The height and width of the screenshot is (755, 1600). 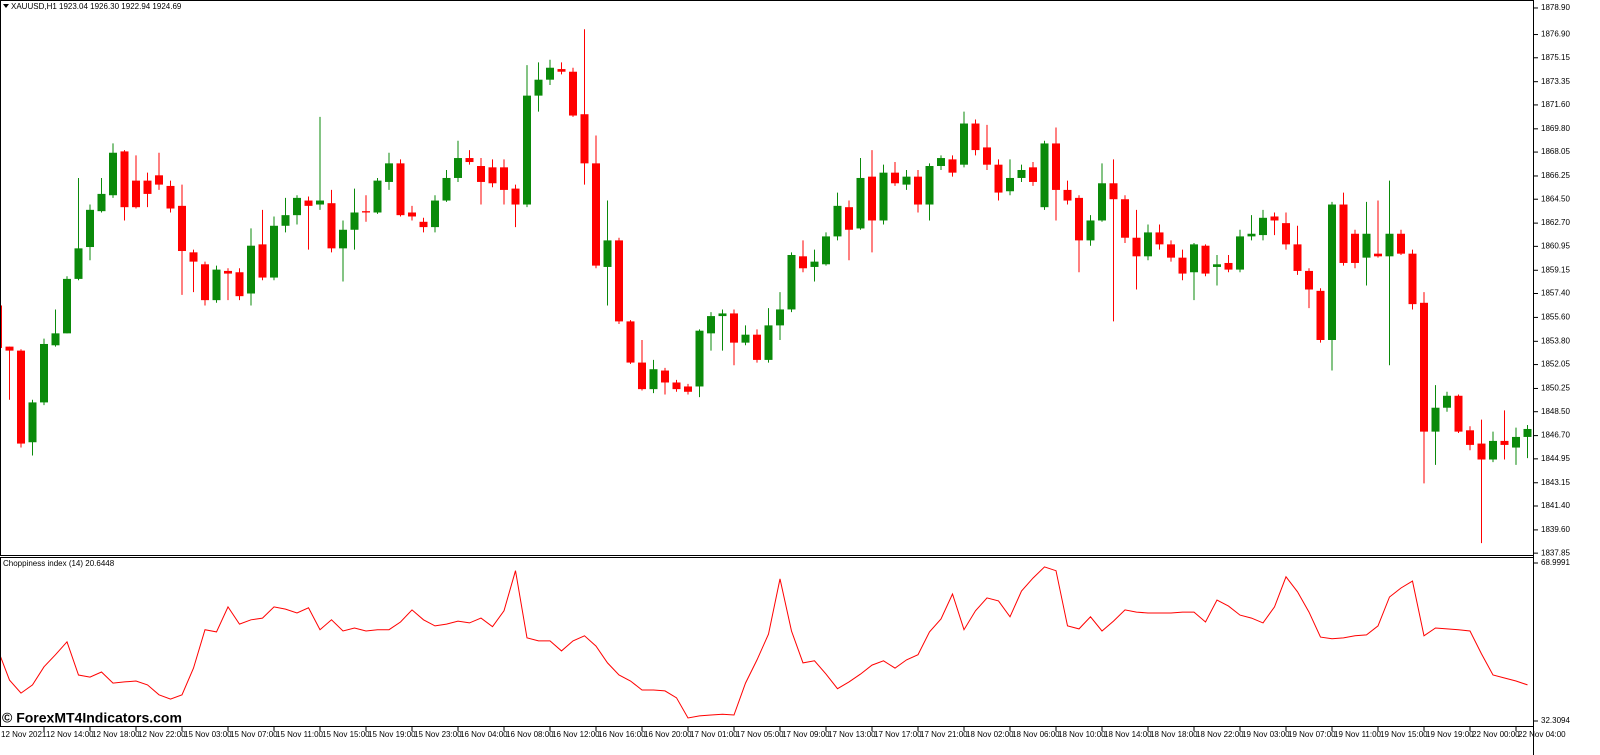 I want to click on x-tick-label: 19 Nov 19:00, so click(x=1450, y=734).